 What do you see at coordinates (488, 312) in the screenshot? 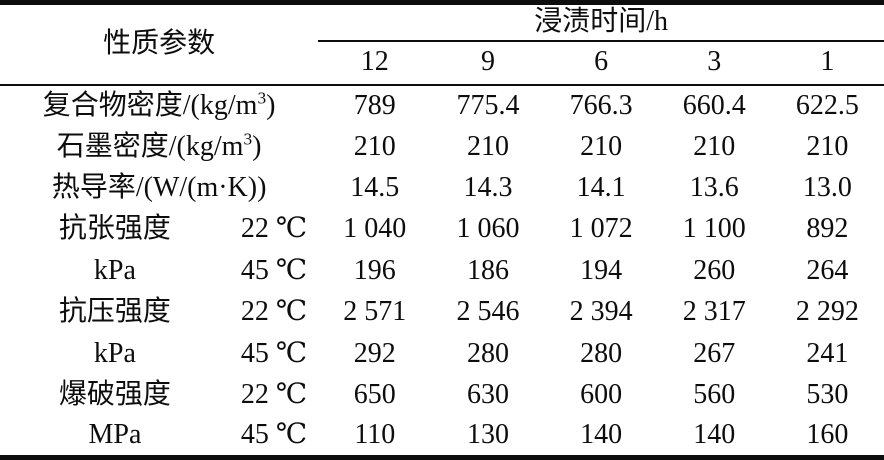
I see `cell-value: 2 546` at bounding box center [488, 312].